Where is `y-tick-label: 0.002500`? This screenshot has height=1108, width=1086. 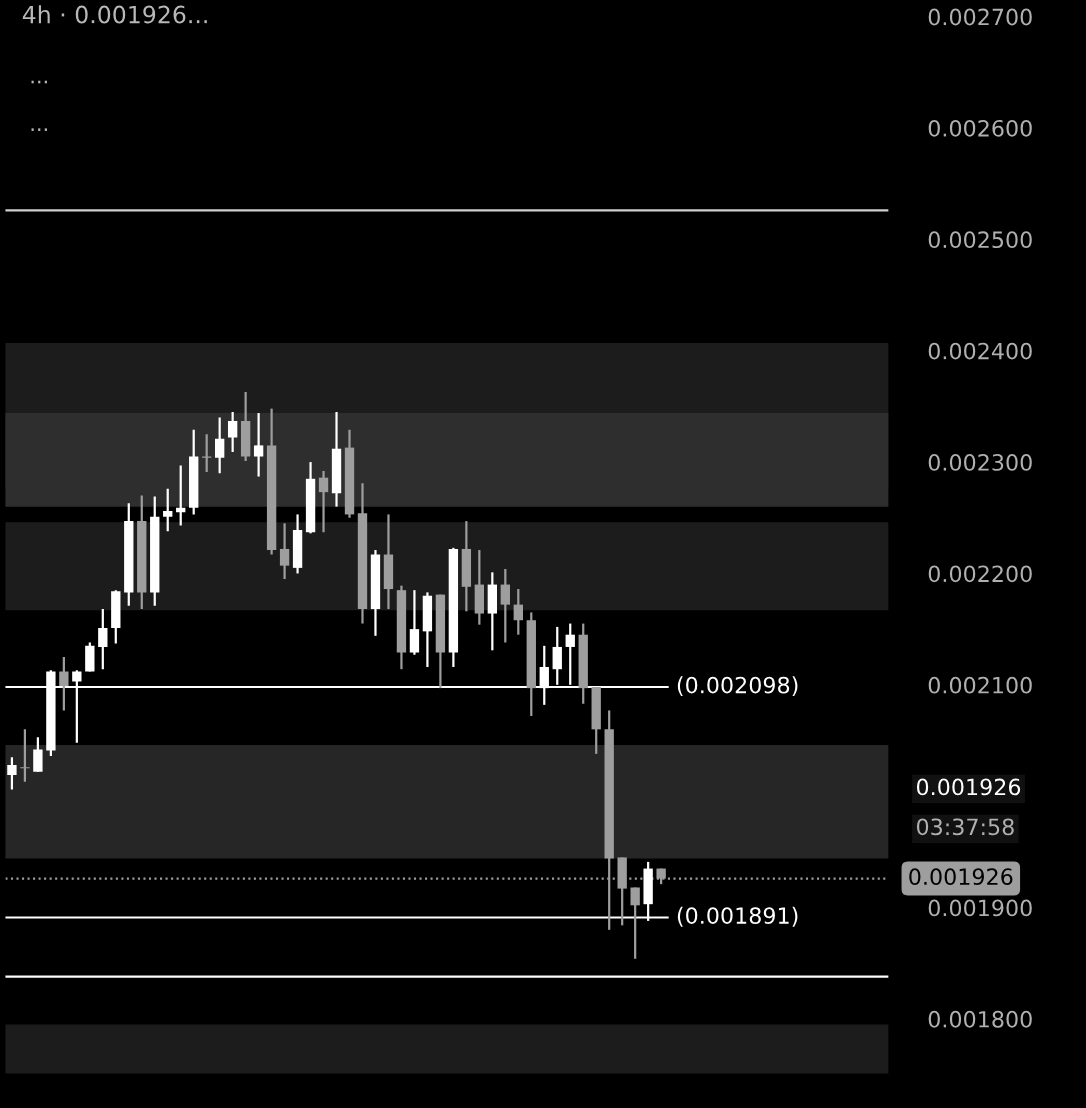
y-tick-label: 0.002500 is located at coordinates (980, 240).